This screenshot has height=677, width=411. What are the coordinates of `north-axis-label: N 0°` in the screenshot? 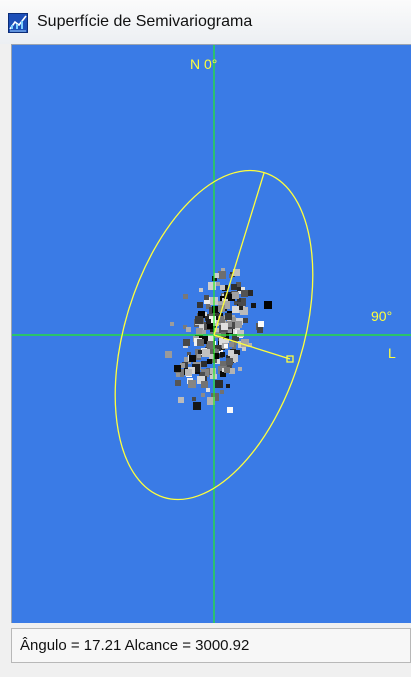 It's located at (204, 64).